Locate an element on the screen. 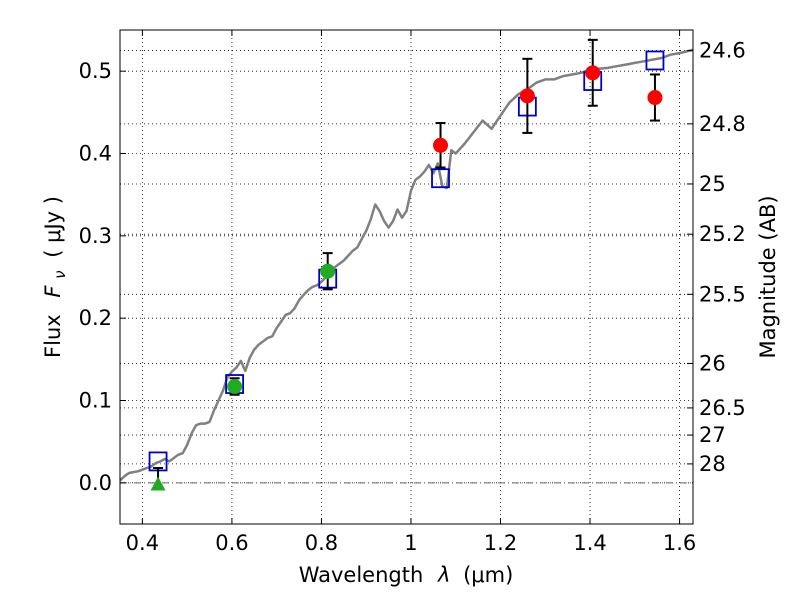  secondary-axis-title: Magnitude (AB) is located at coordinates (768, 276).